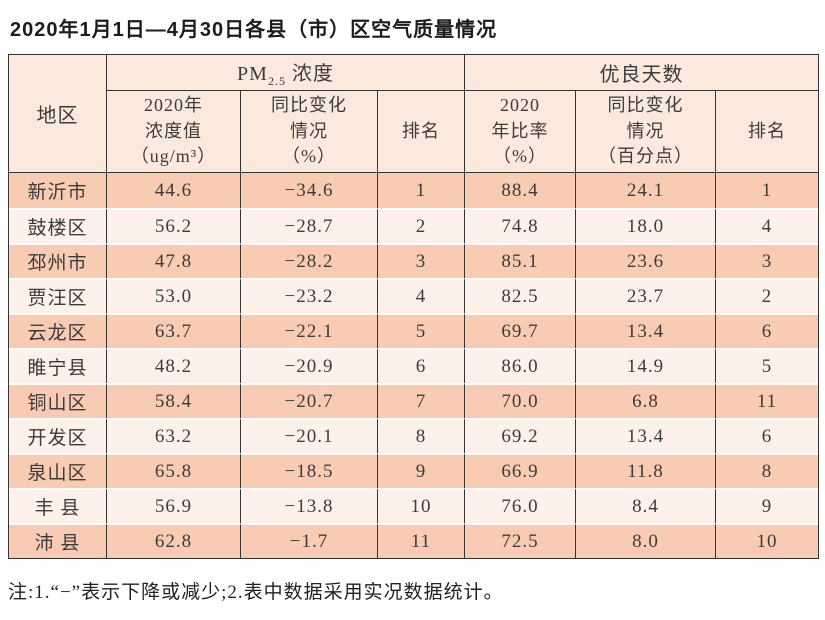 This screenshot has width=825, height=620. What do you see at coordinates (767, 260) in the screenshot?
I see `good-rank-cell: 3` at bounding box center [767, 260].